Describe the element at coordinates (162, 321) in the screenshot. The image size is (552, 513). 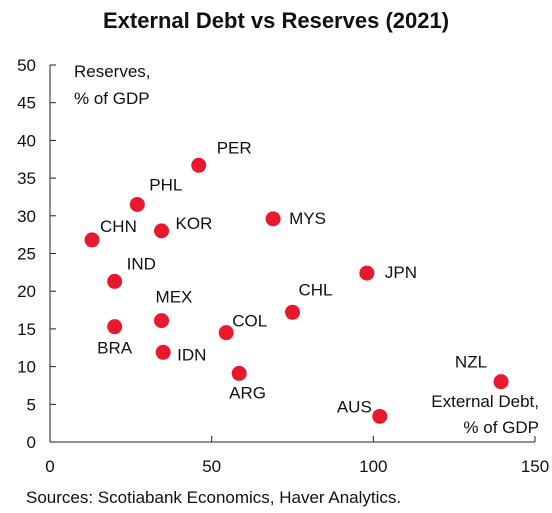
I see `data-point-mex` at that location.